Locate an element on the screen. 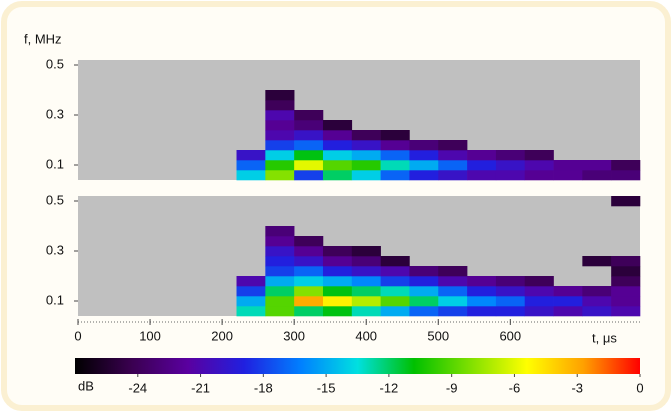 Image resolution: width=672 pixels, height=412 pixels. x-axis-label: t, μs is located at coordinates (604, 337).